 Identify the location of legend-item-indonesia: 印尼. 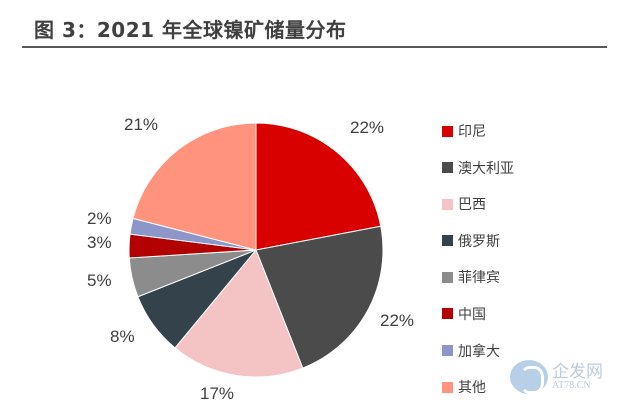
(478, 131).